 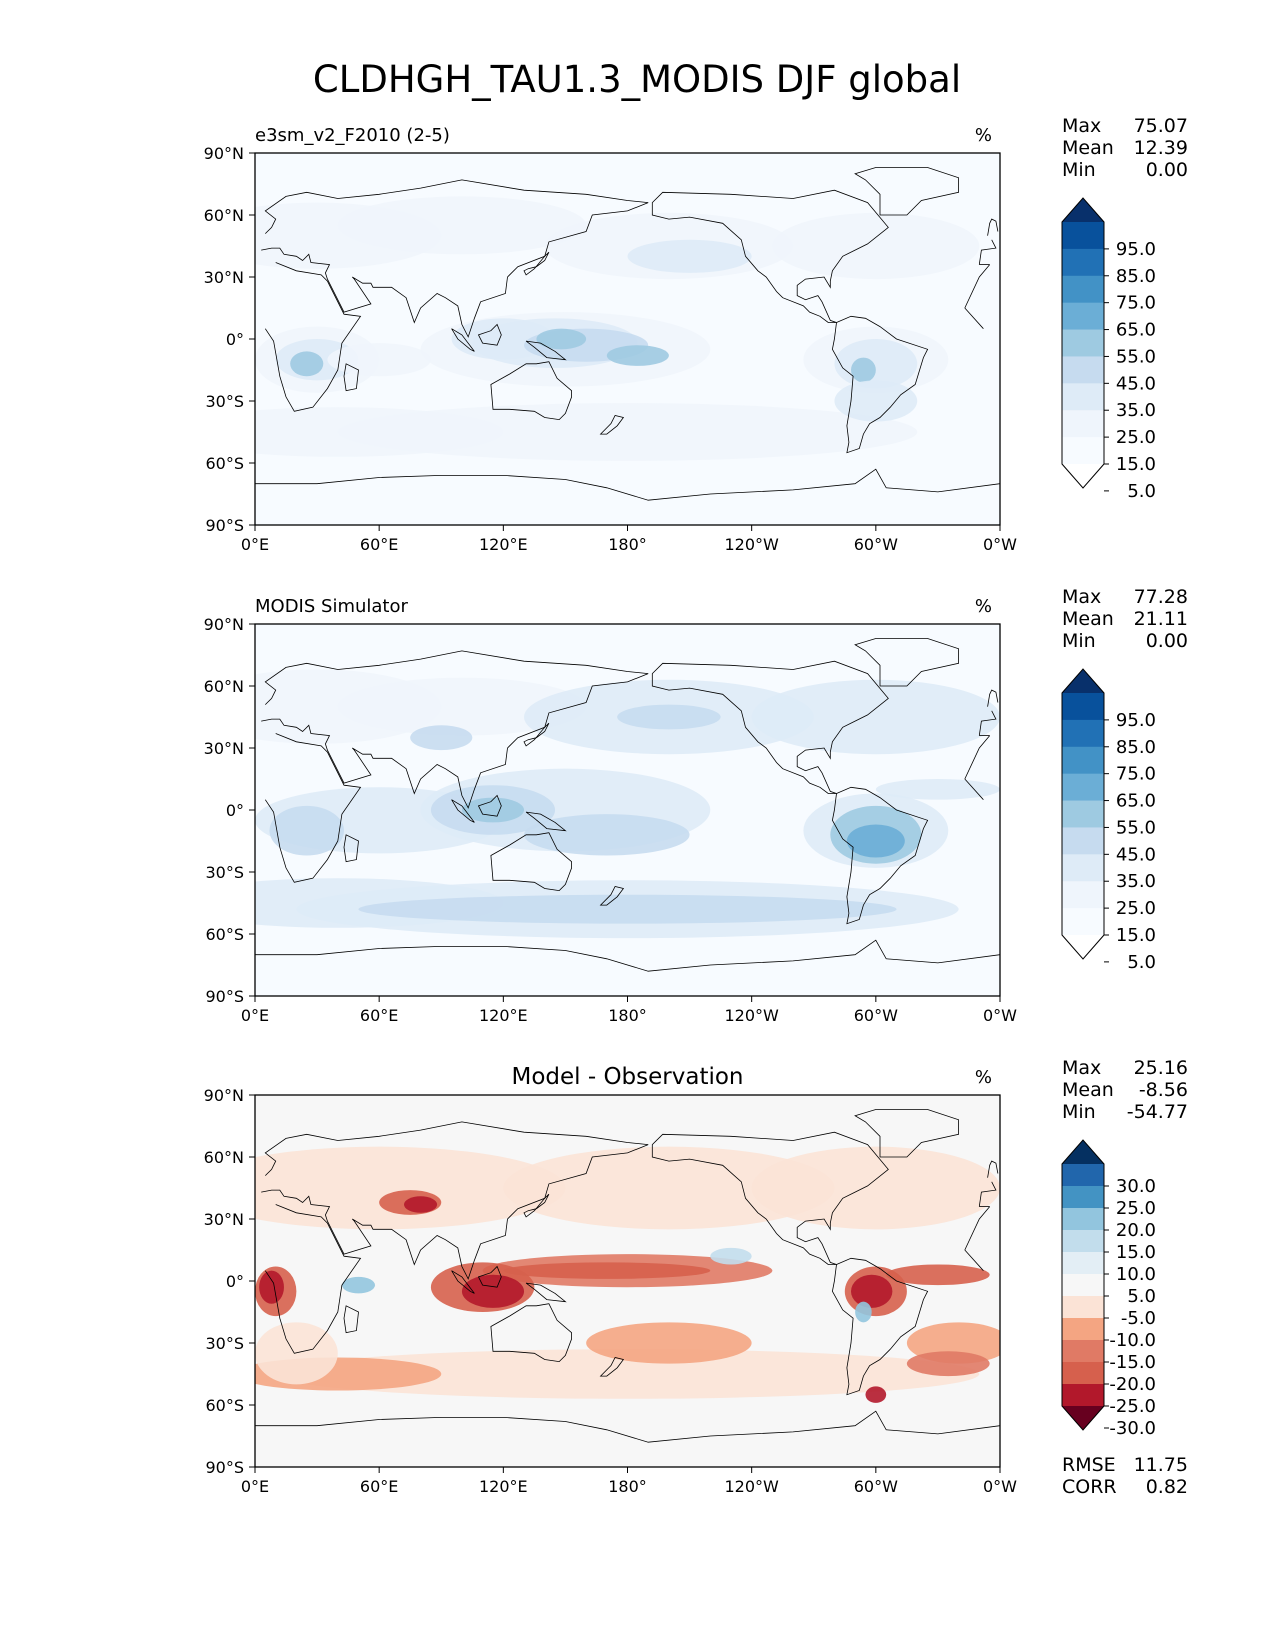 What do you see at coordinates (1138, 1318) in the screenshot?
I see `colorbar-tick-label: -5.0` at bounding box center [1138, 1318].